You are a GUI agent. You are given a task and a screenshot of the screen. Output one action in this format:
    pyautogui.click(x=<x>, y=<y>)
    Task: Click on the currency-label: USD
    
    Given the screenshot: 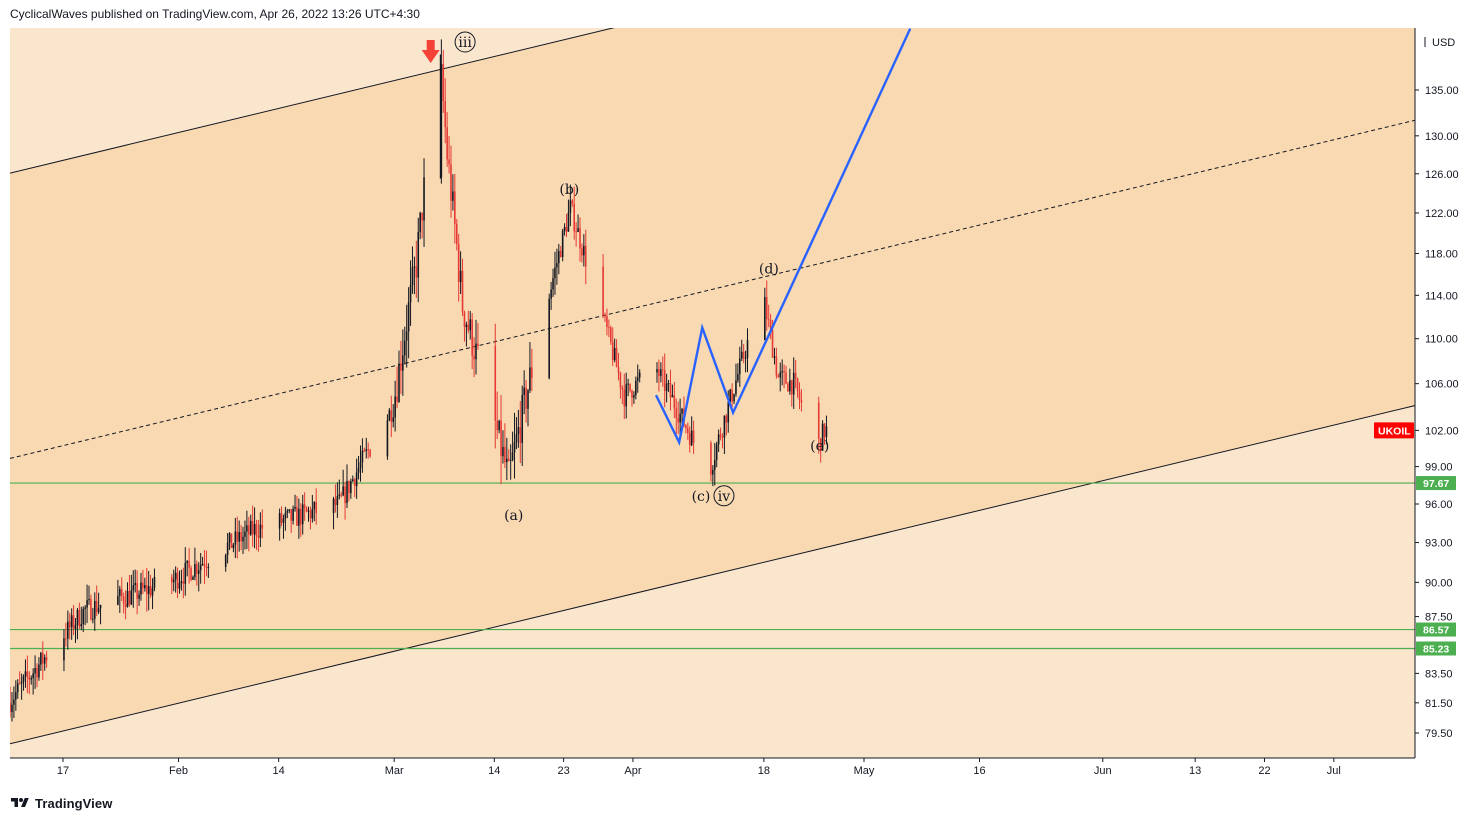 What is the action you would take?
    pyautogui.click(x=1443, y=43)
    